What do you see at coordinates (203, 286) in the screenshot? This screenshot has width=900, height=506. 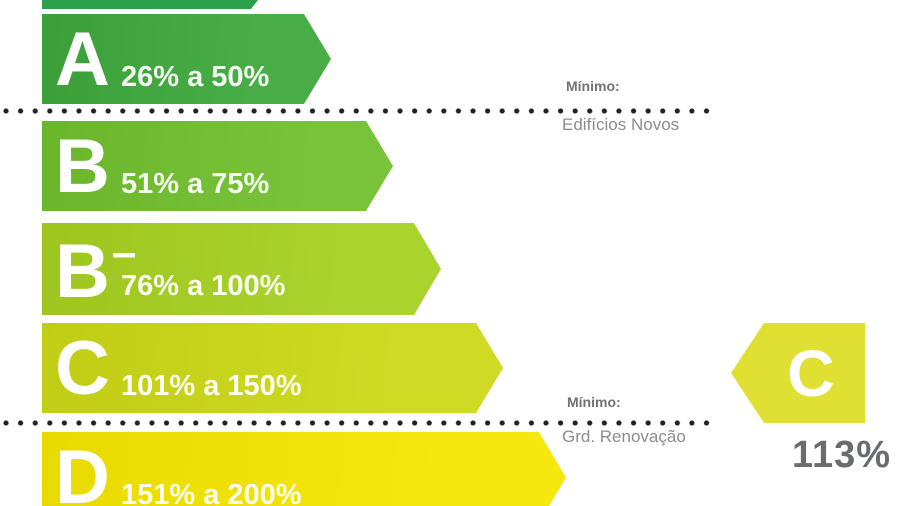 I see `rating-range-b-minus: 76% a 100%` at bounding box center [203, 286].